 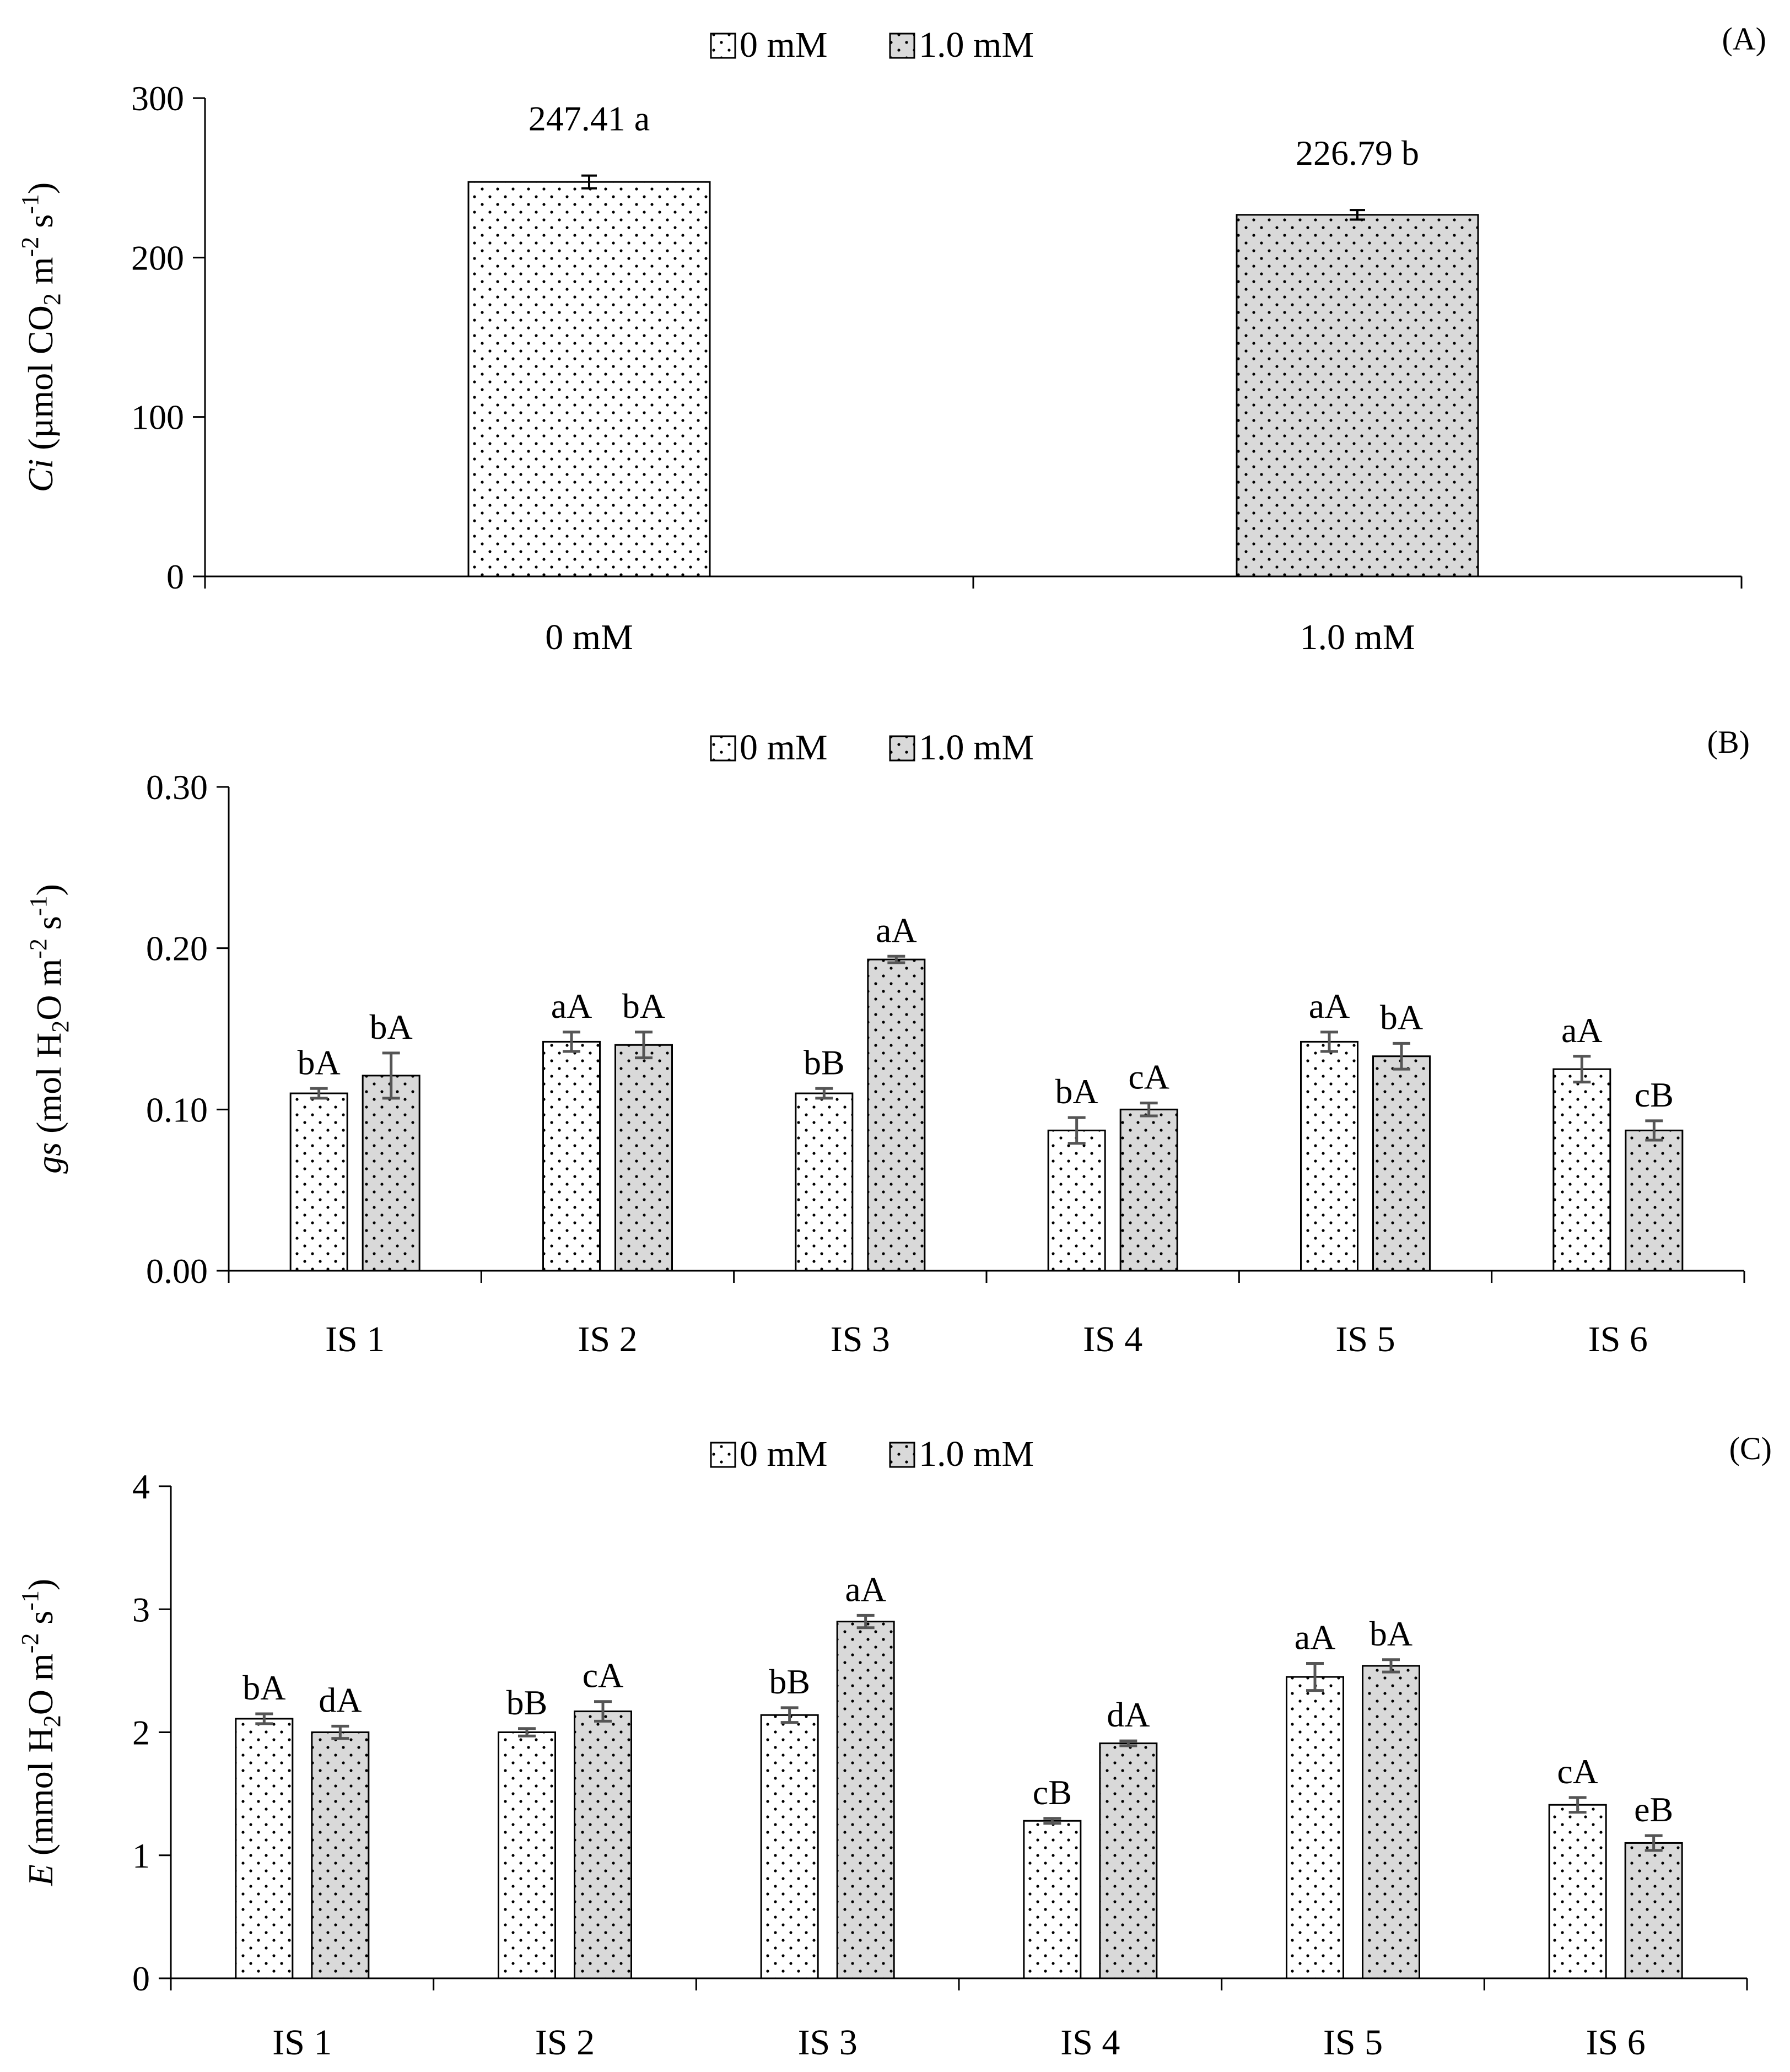 I want to click on y-tick-label: 0.30, so click(x=177, y=787).